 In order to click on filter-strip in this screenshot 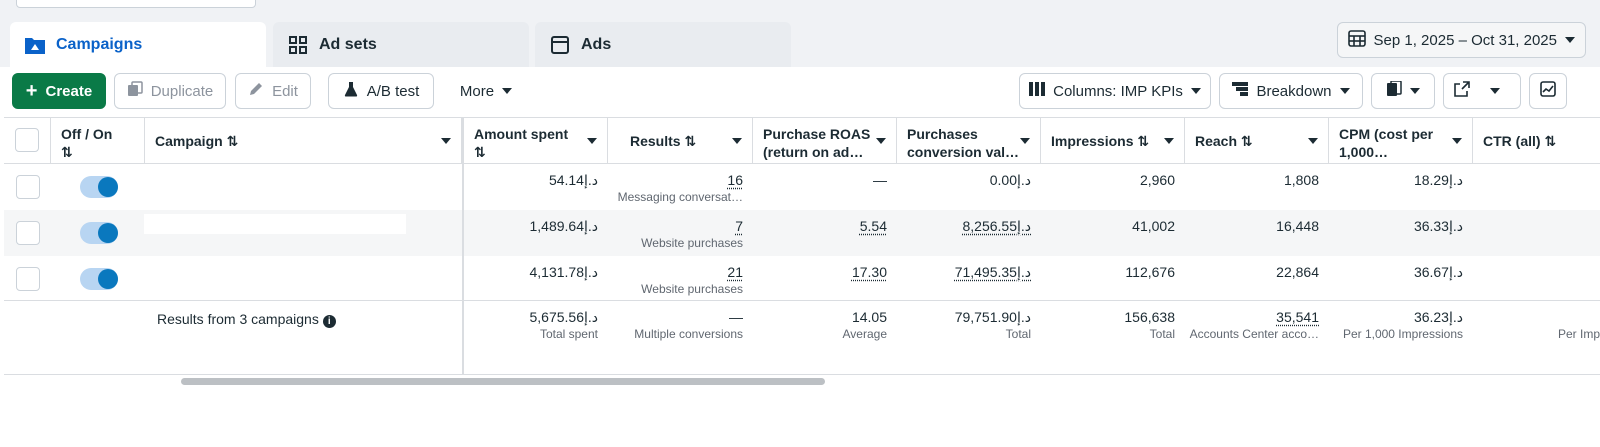, I will do `click(800, 7)`.